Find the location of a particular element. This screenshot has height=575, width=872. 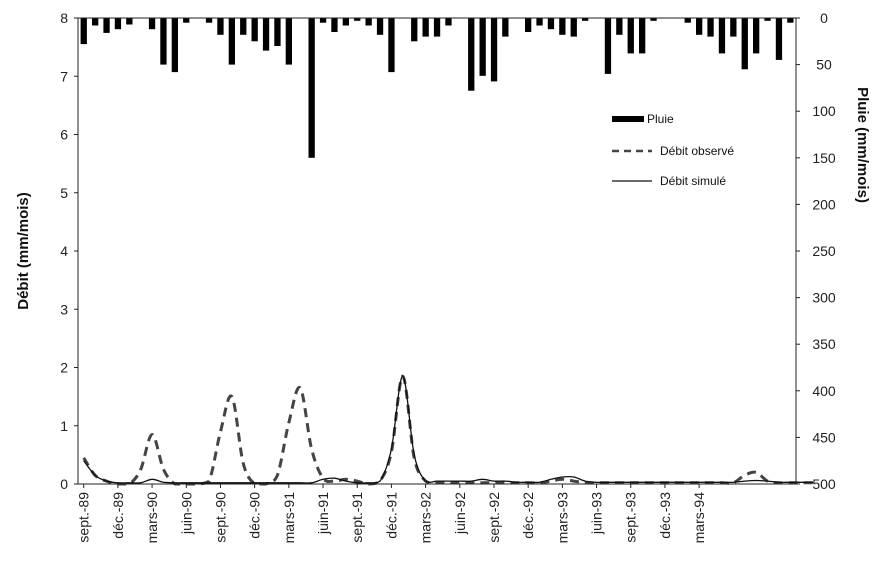

x-tick-label: sept.-90 is located at coordinates (221, 517).